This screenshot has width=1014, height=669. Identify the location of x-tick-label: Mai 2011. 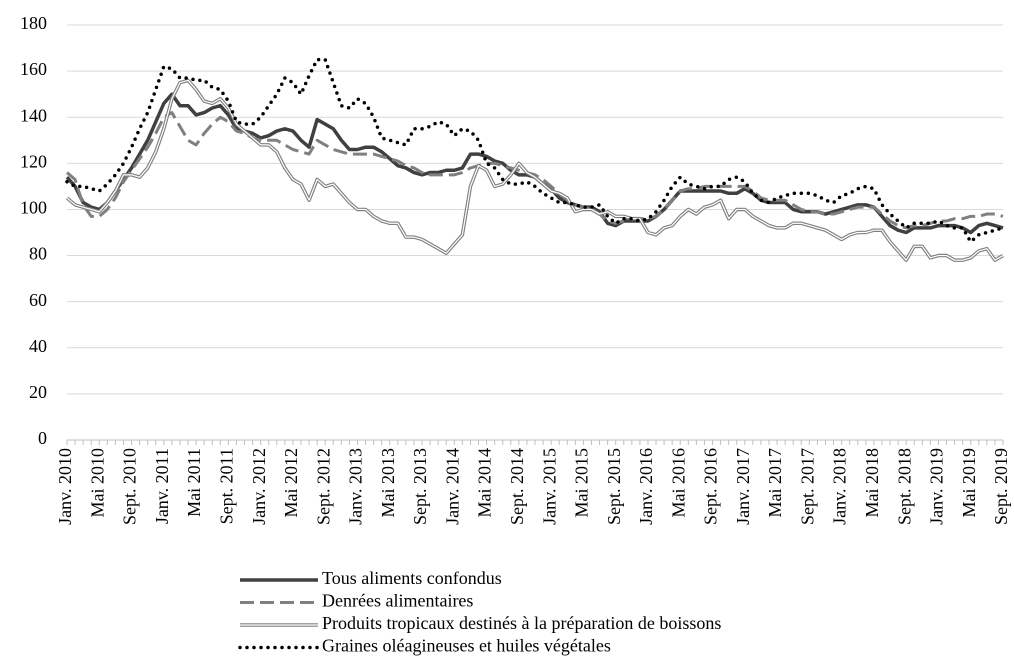
(194, 482).